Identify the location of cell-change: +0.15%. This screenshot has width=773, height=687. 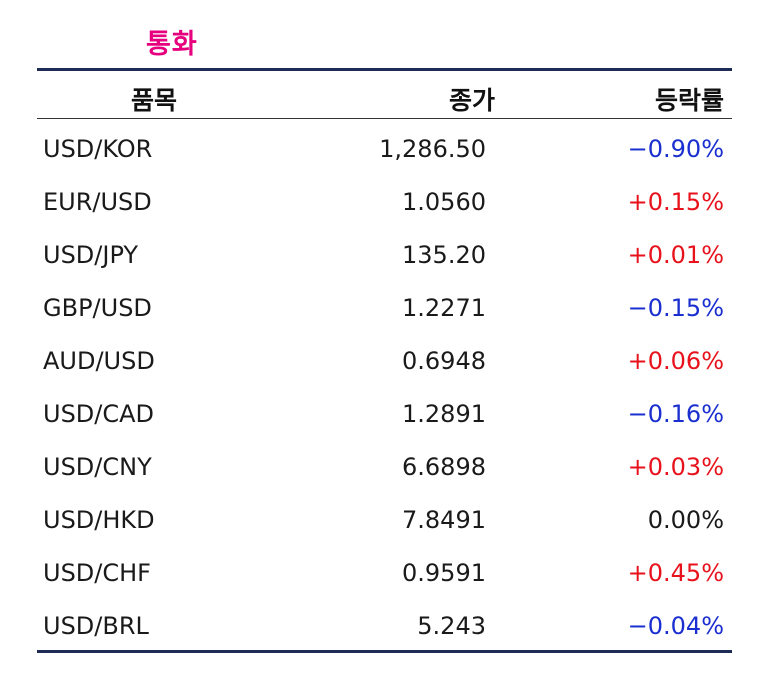
(675, 202).